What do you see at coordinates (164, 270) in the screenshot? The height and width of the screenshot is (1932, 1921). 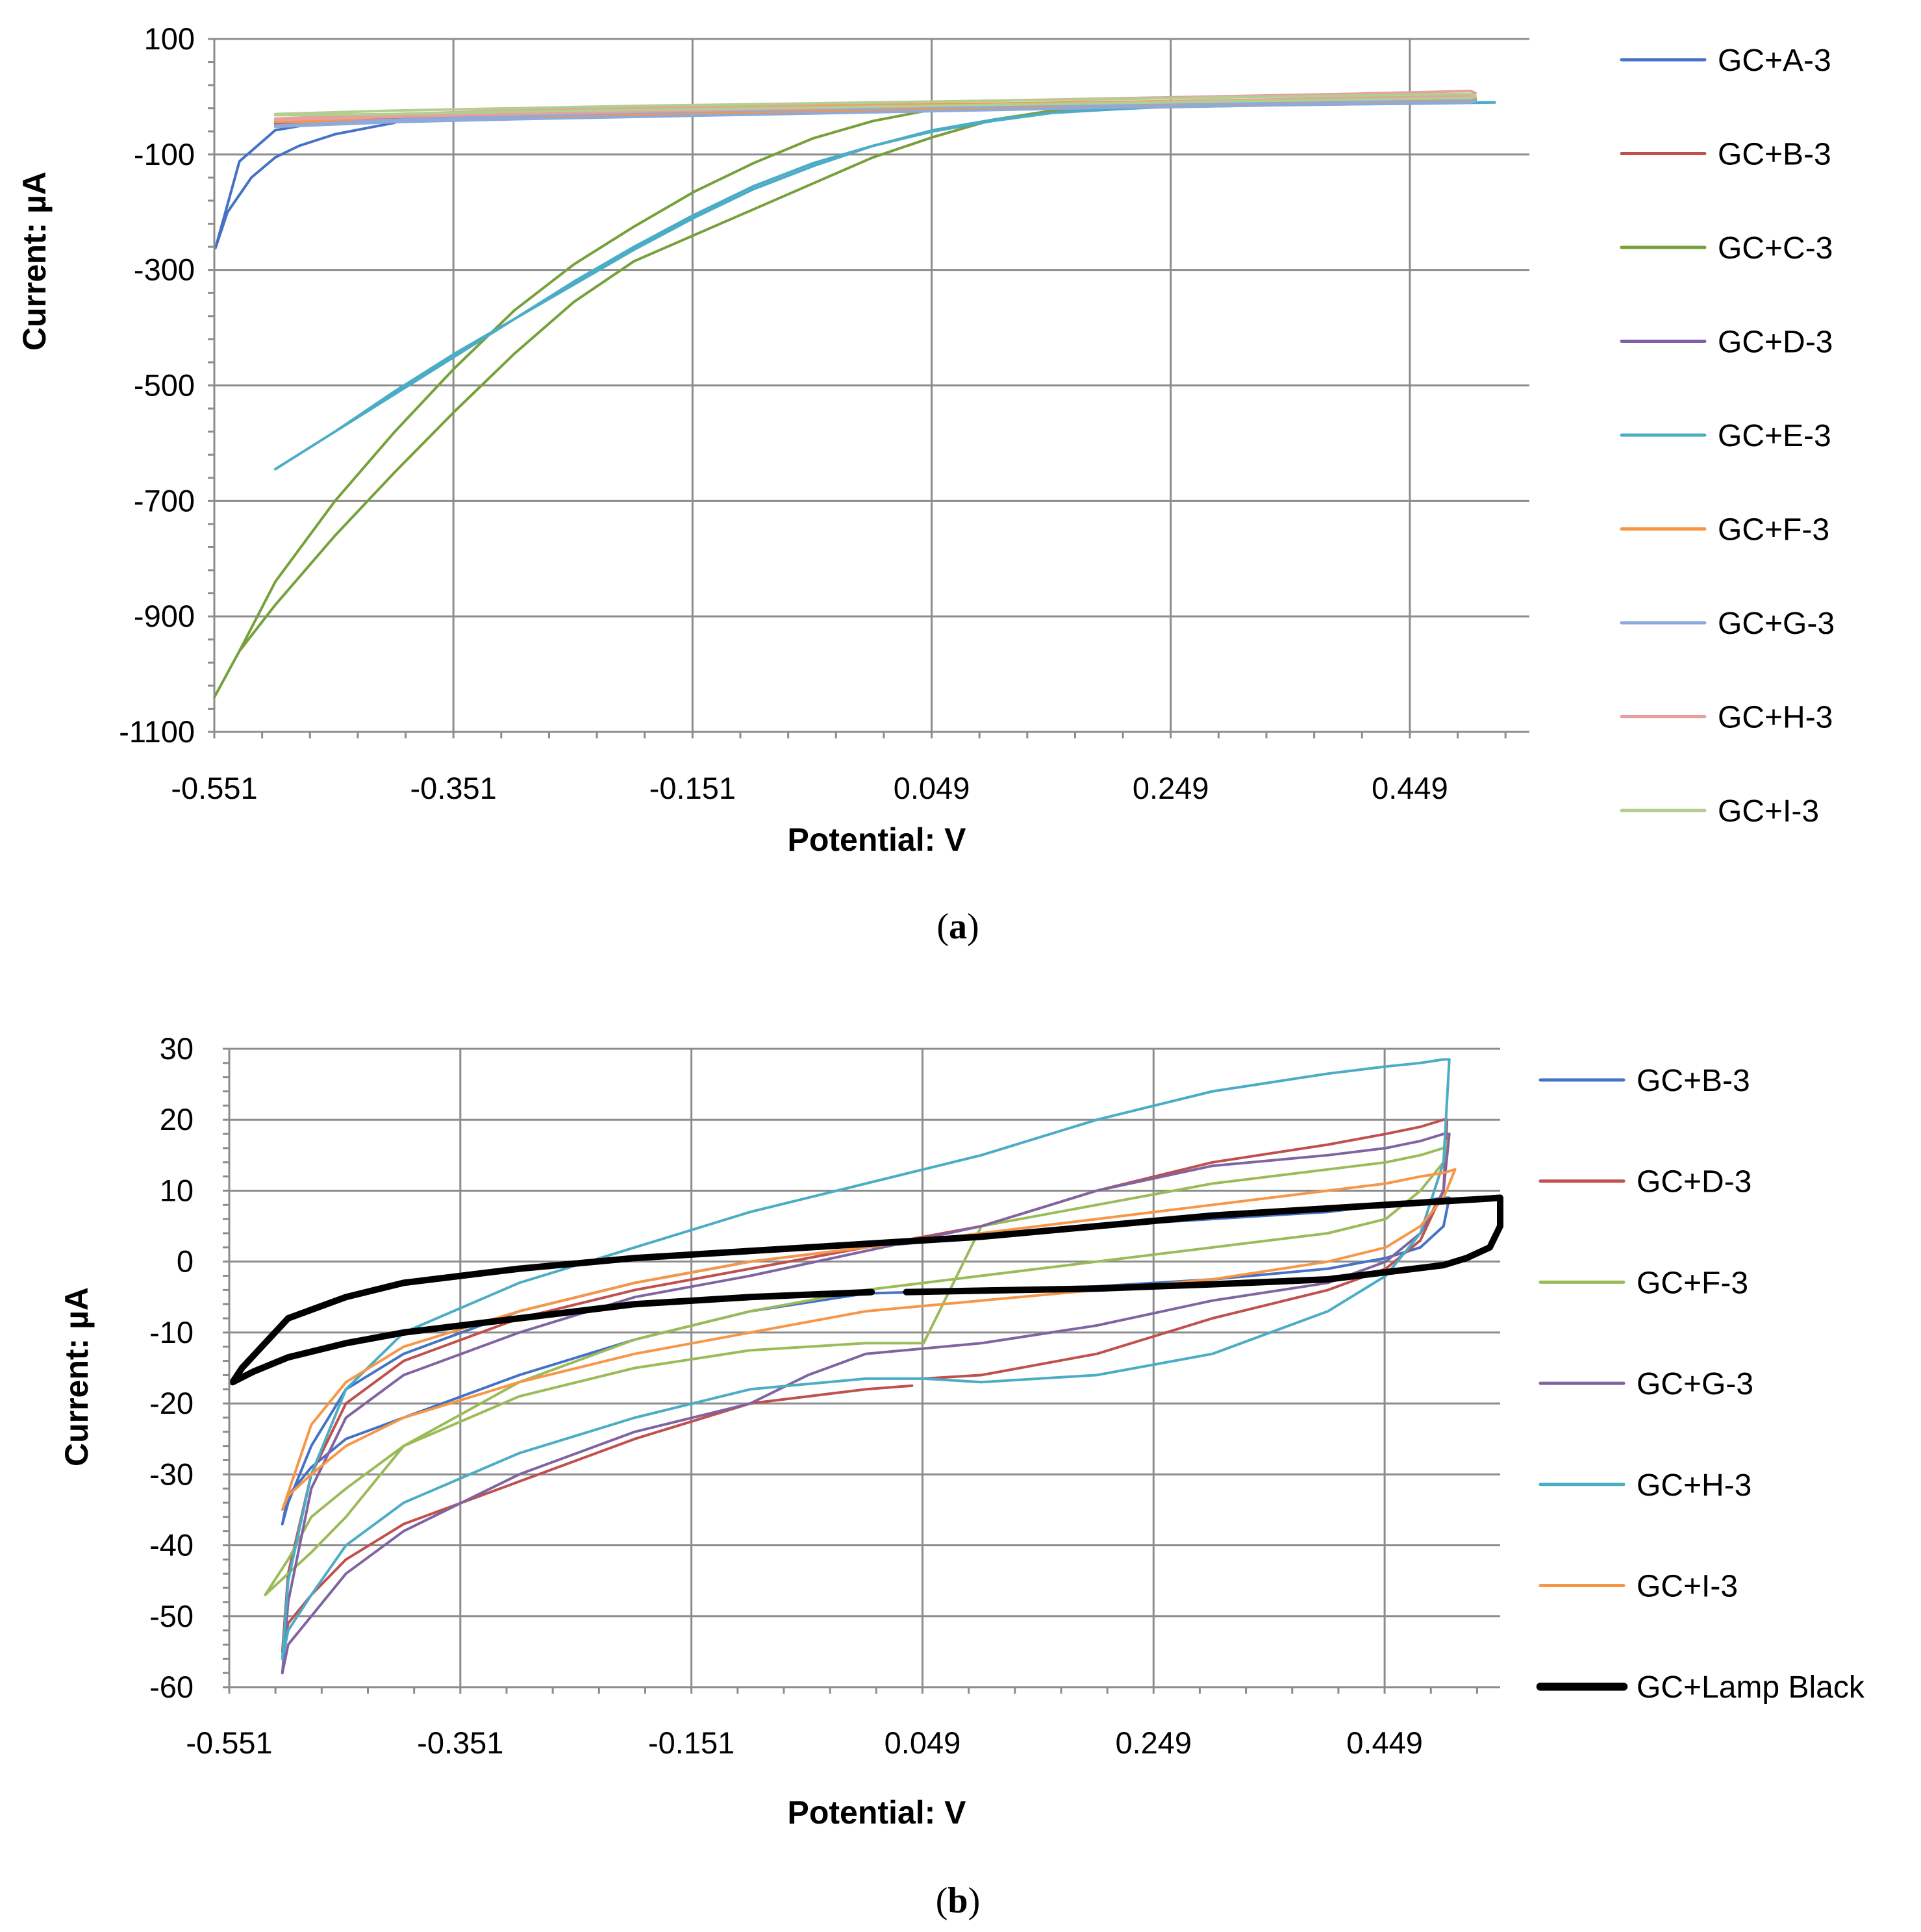 I see `y-tick-label: -300` at bounding box center [164, 270].